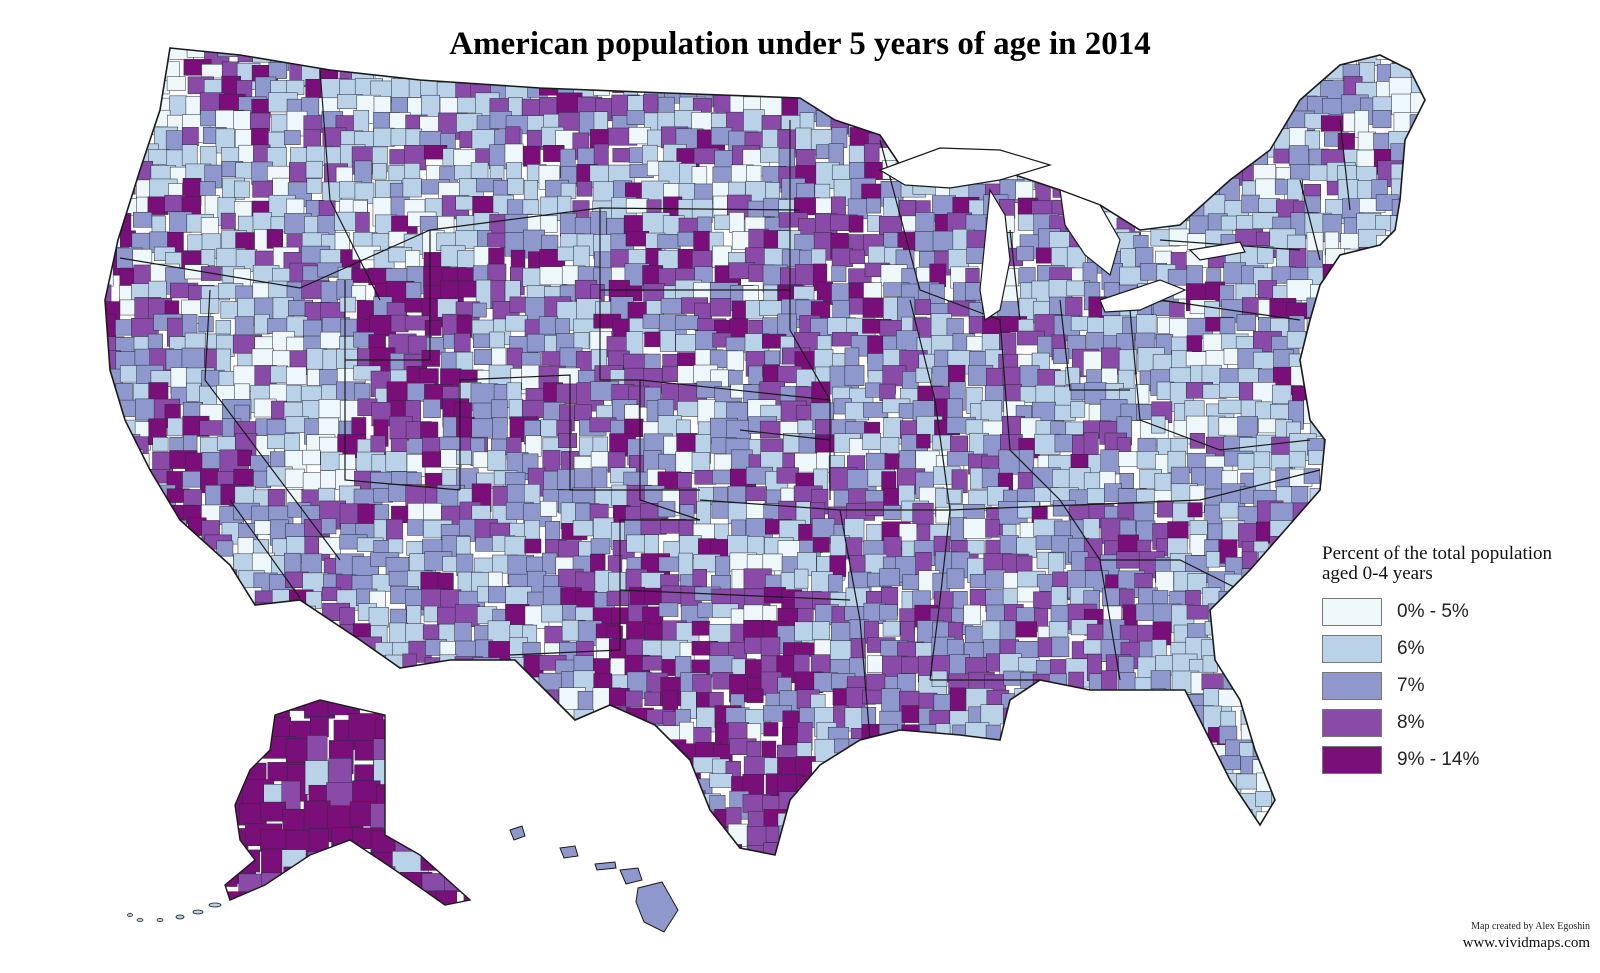 The image size is (1600, 973). What do you see at coordinates (517, 833) in the screenshot?
I see `hawaii-kauai` at bounding box center [517, 833].